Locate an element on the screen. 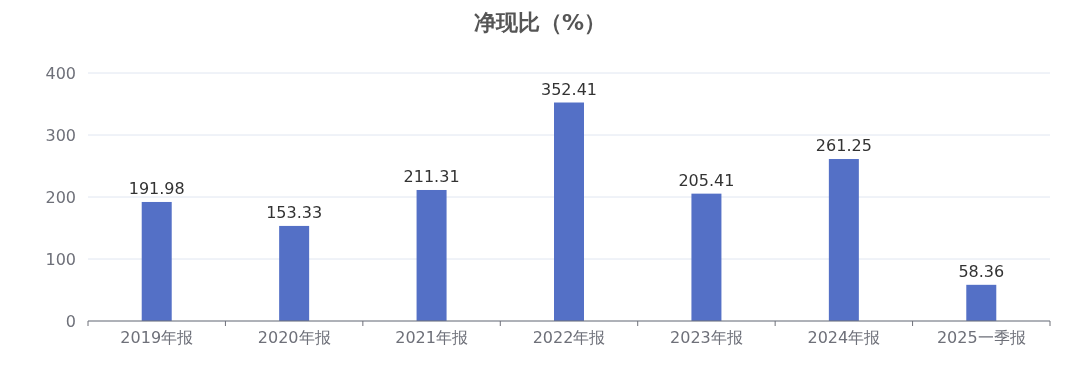  y-tick-label: 0 is located at coordinates (70, 321).